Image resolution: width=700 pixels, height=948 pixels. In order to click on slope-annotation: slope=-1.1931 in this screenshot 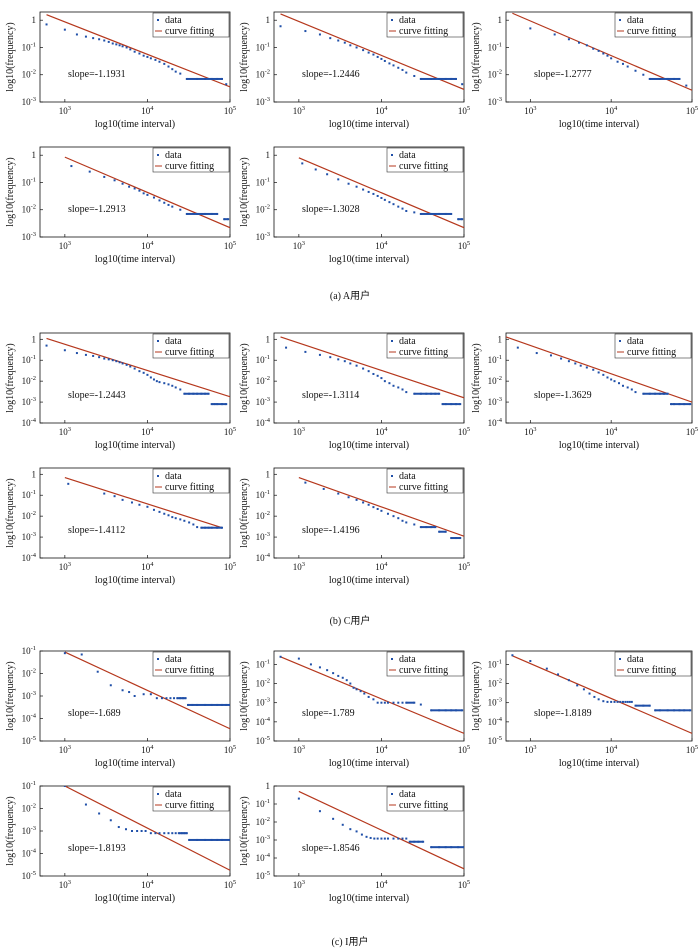, I will do `click(97, 74)`.